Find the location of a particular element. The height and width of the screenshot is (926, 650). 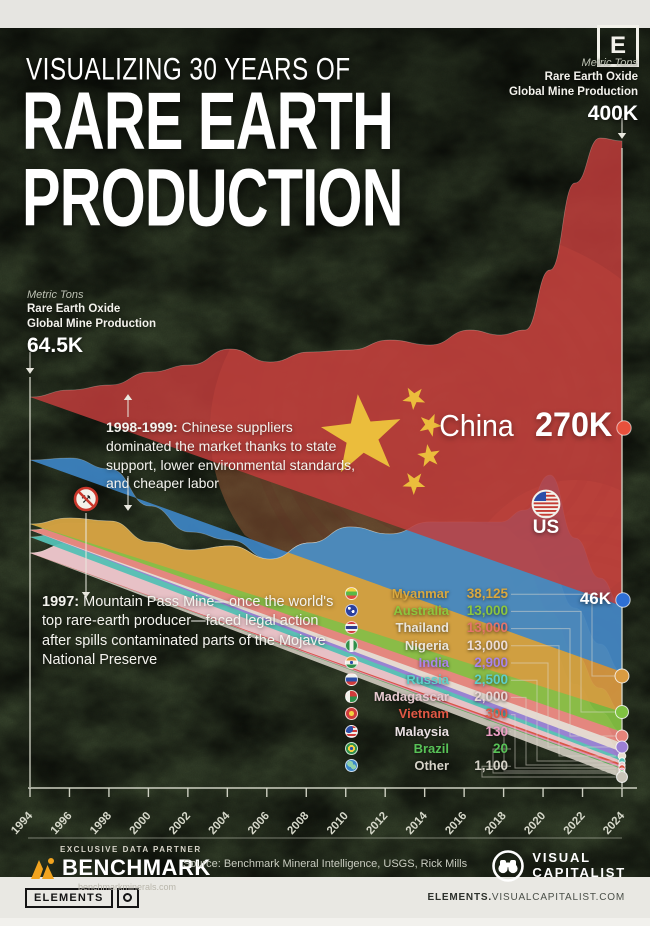

legend-row: India 2,900 is located at coordinates (426, 662).